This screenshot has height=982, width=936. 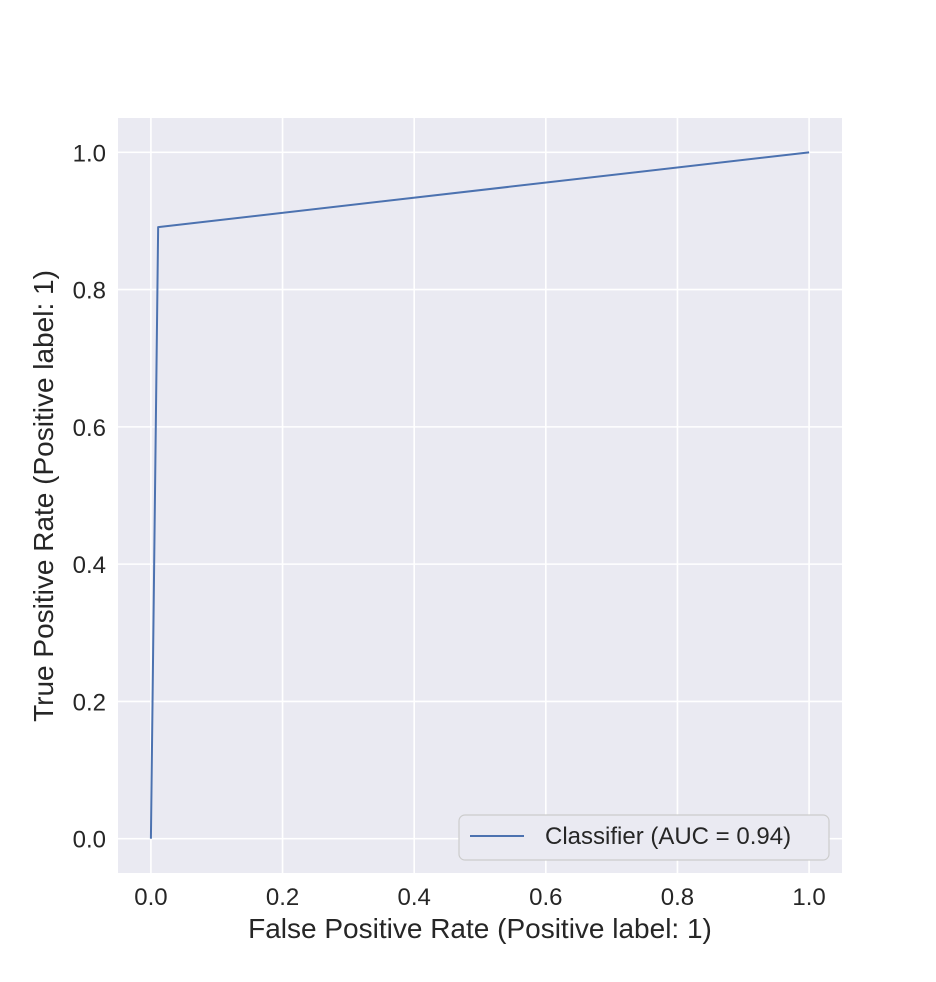 What do you see at coordinates (89, 153) in the screenshot?
I see `y-tick-label: 1.0` at bounding box center [89, 153].